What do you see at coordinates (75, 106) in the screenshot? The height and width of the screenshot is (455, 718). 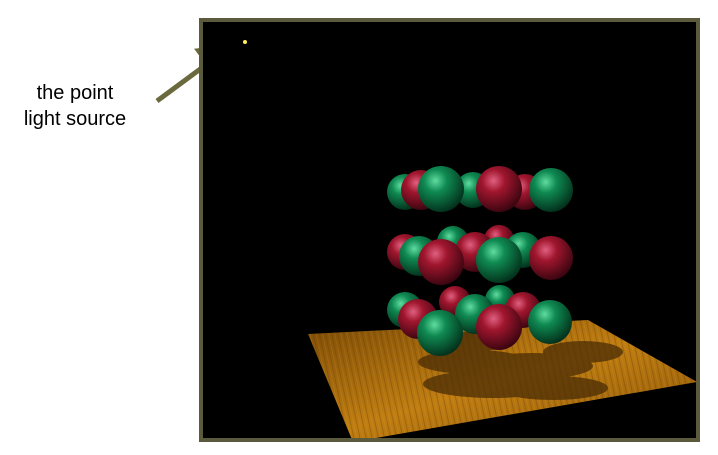 I see `light-source-label: the point light source` at bounding box center [75, 106].